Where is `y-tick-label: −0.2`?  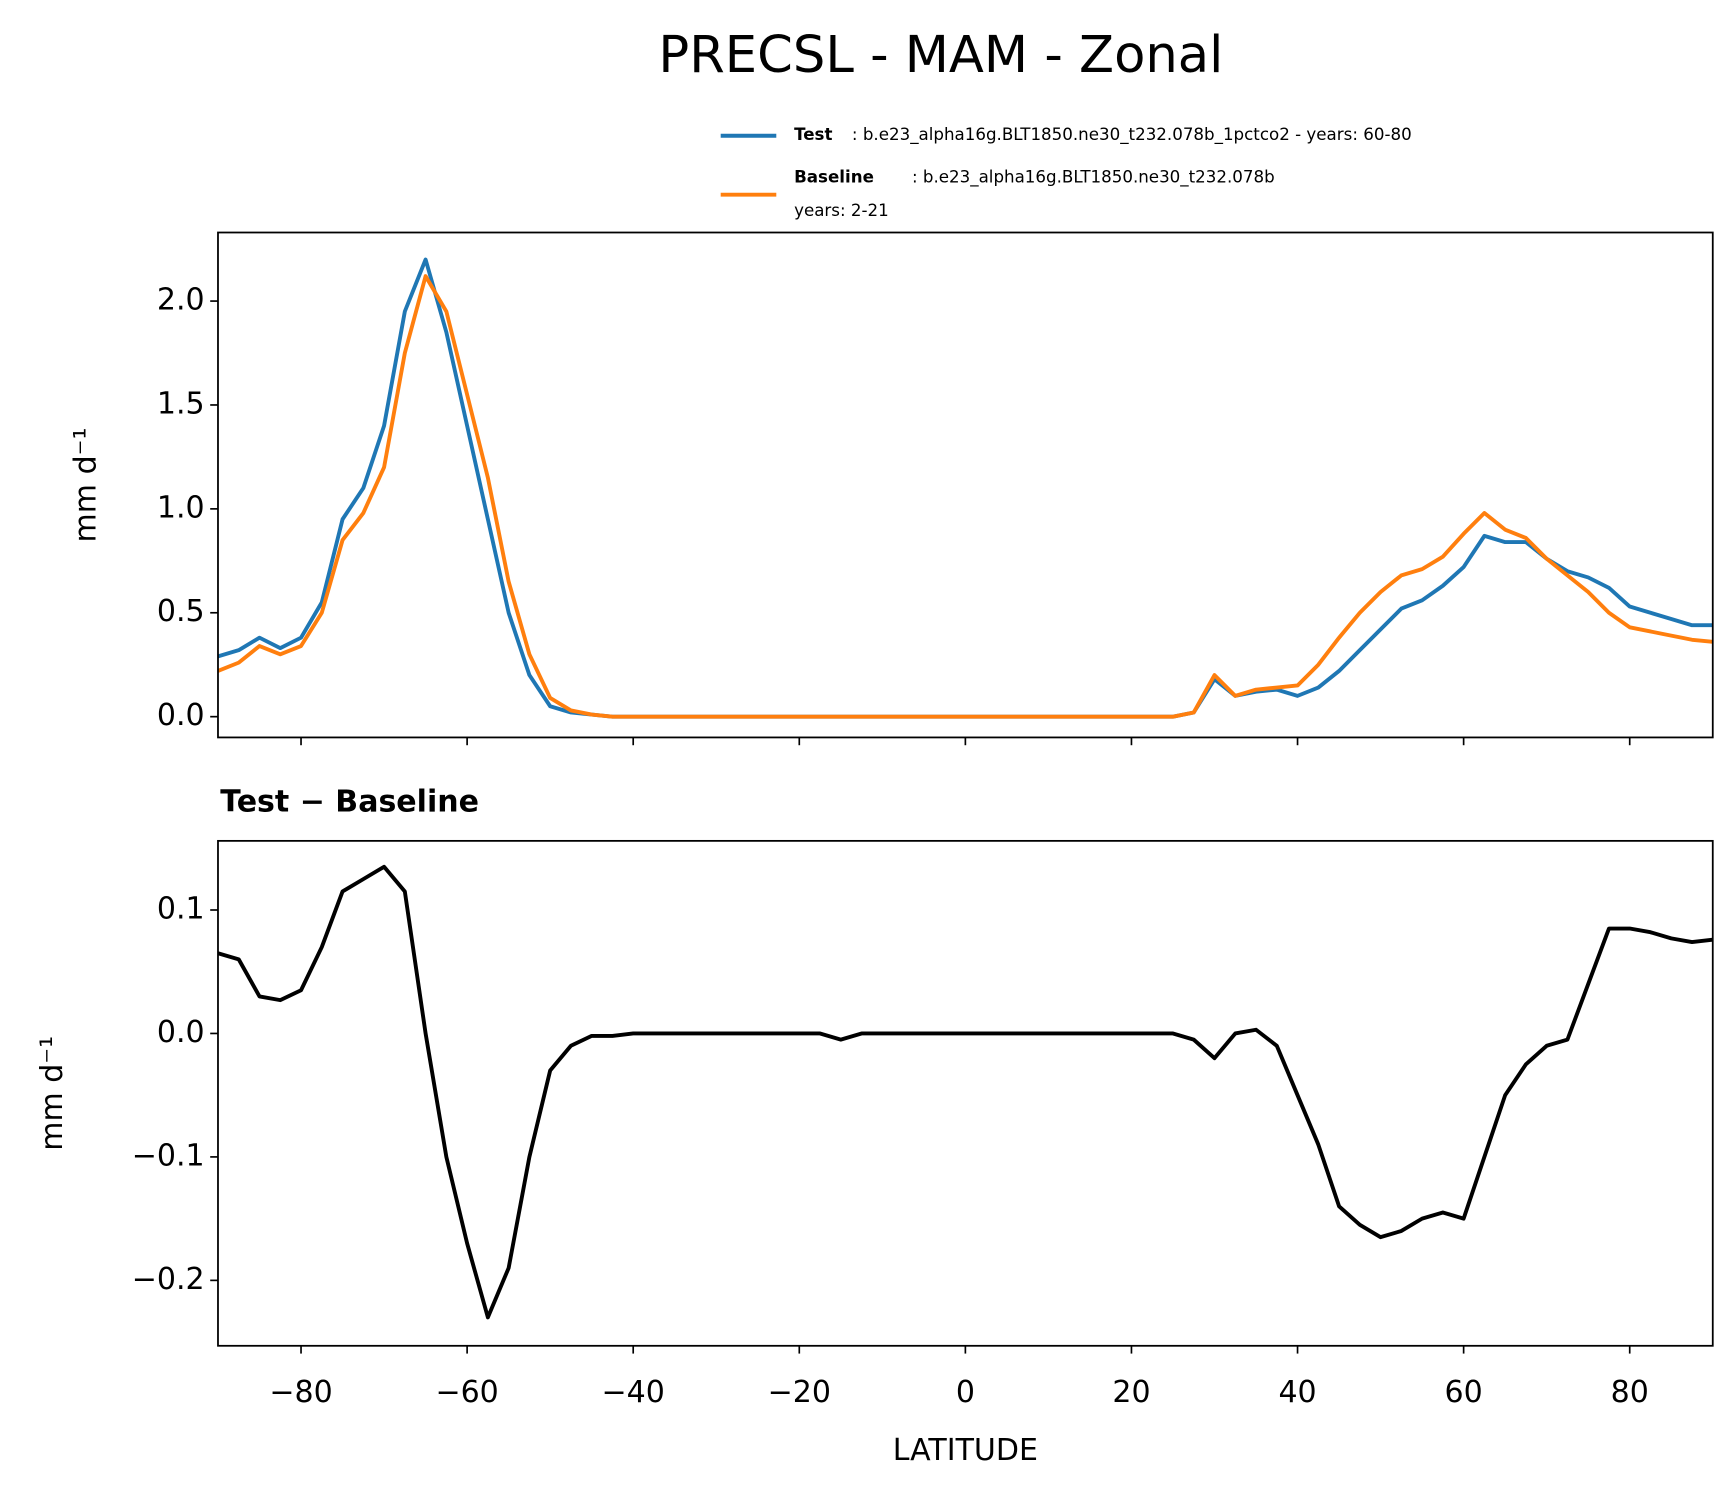
y-tick-label: −0.2 is located at coordinates (168, 1279).